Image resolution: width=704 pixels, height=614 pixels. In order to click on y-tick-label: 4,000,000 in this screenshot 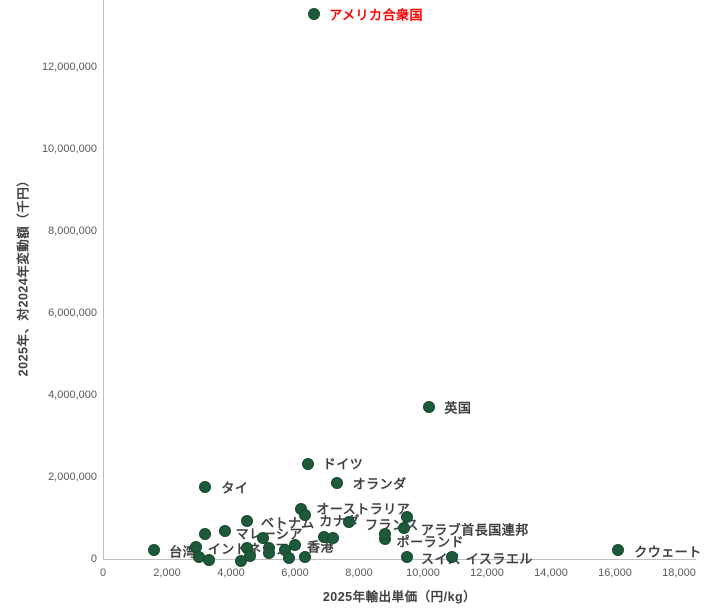, I will do `click(72, 395)`.